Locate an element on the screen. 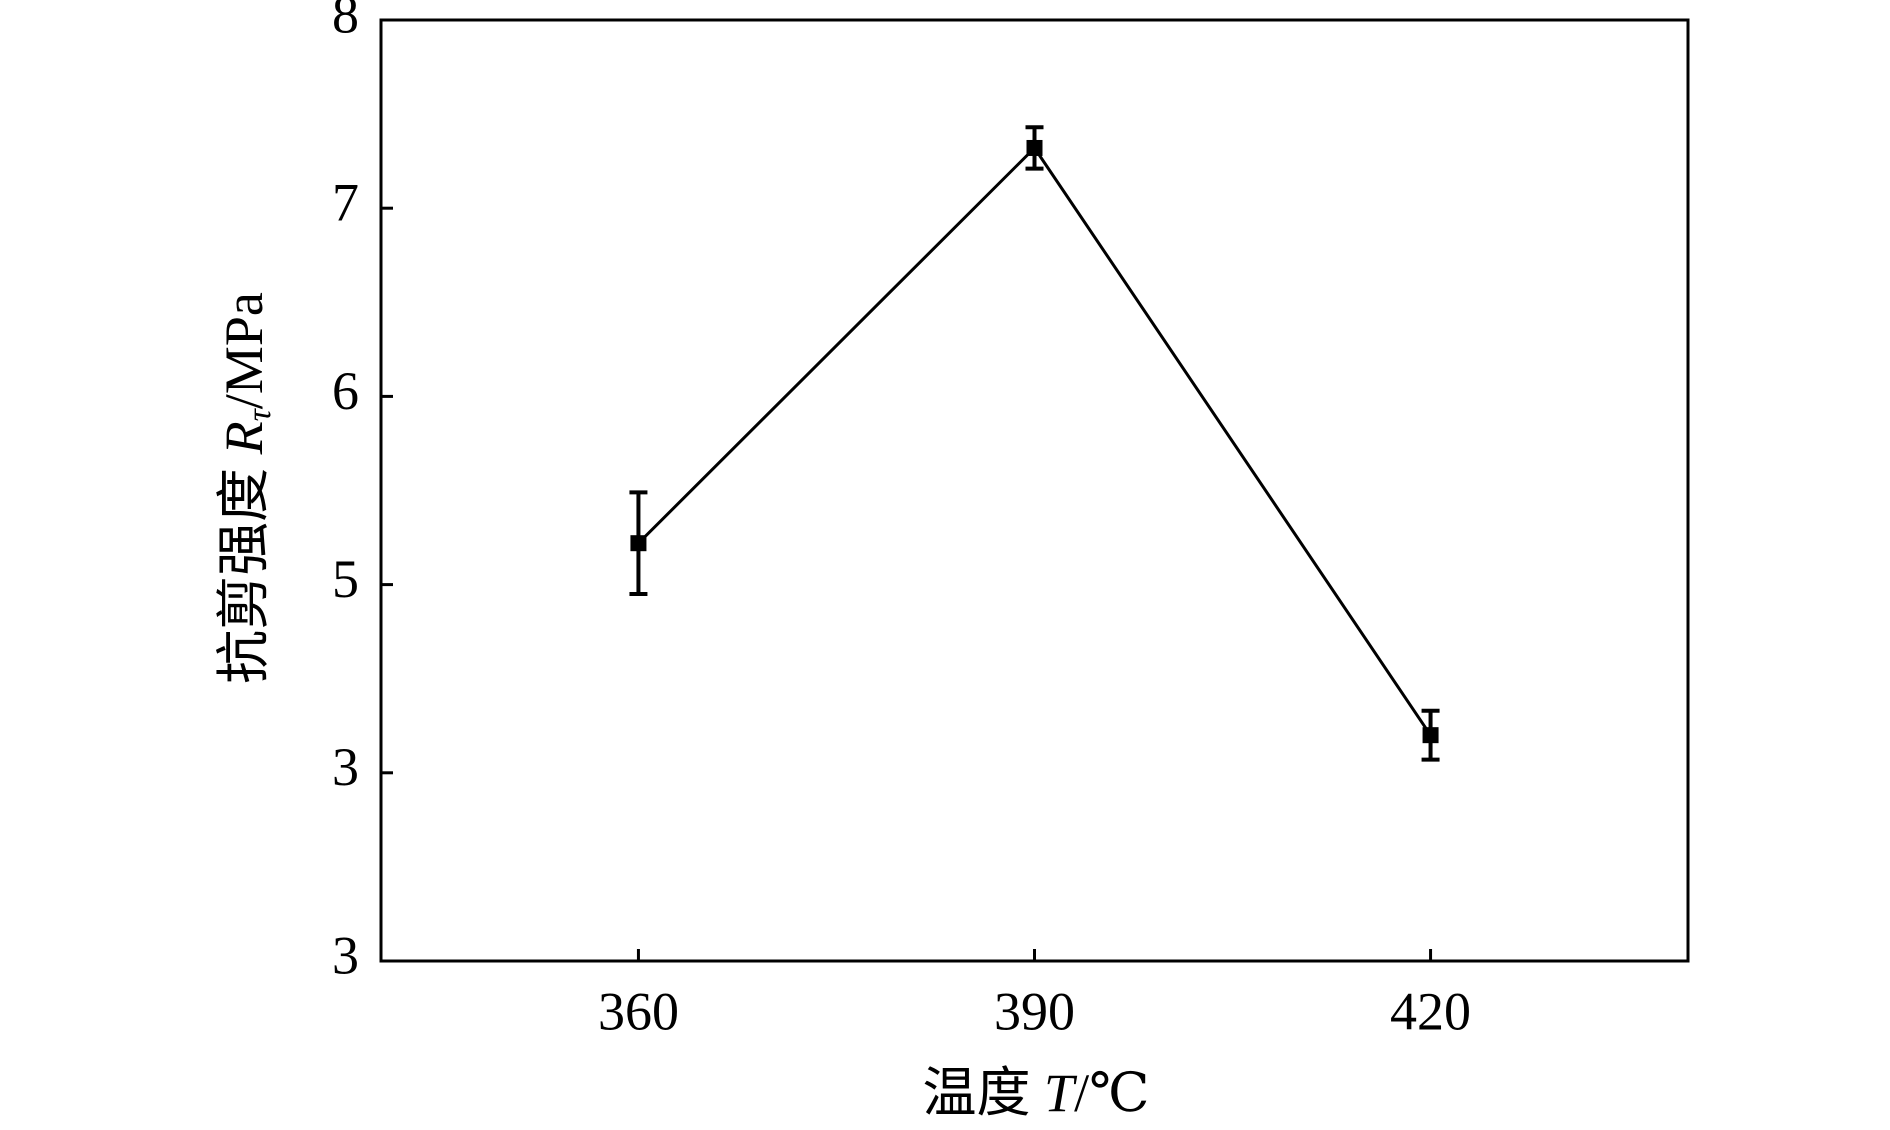 This screenshot has width=1890, height=1130. x-label-text: 温度 is located at coordinates (984, 1093).